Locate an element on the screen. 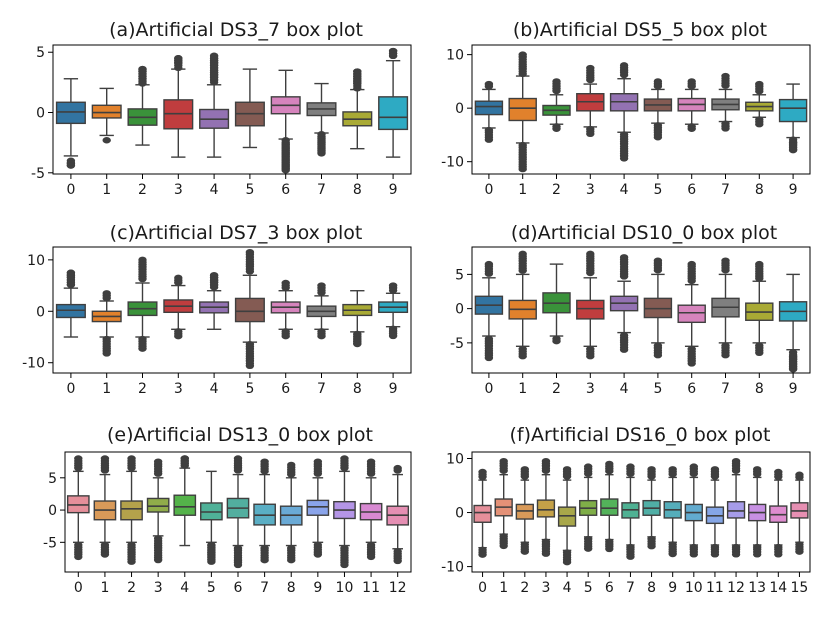 This screenshot has width=830, height=623. x-tick-label: 12 is located at coordinates (398, 588).